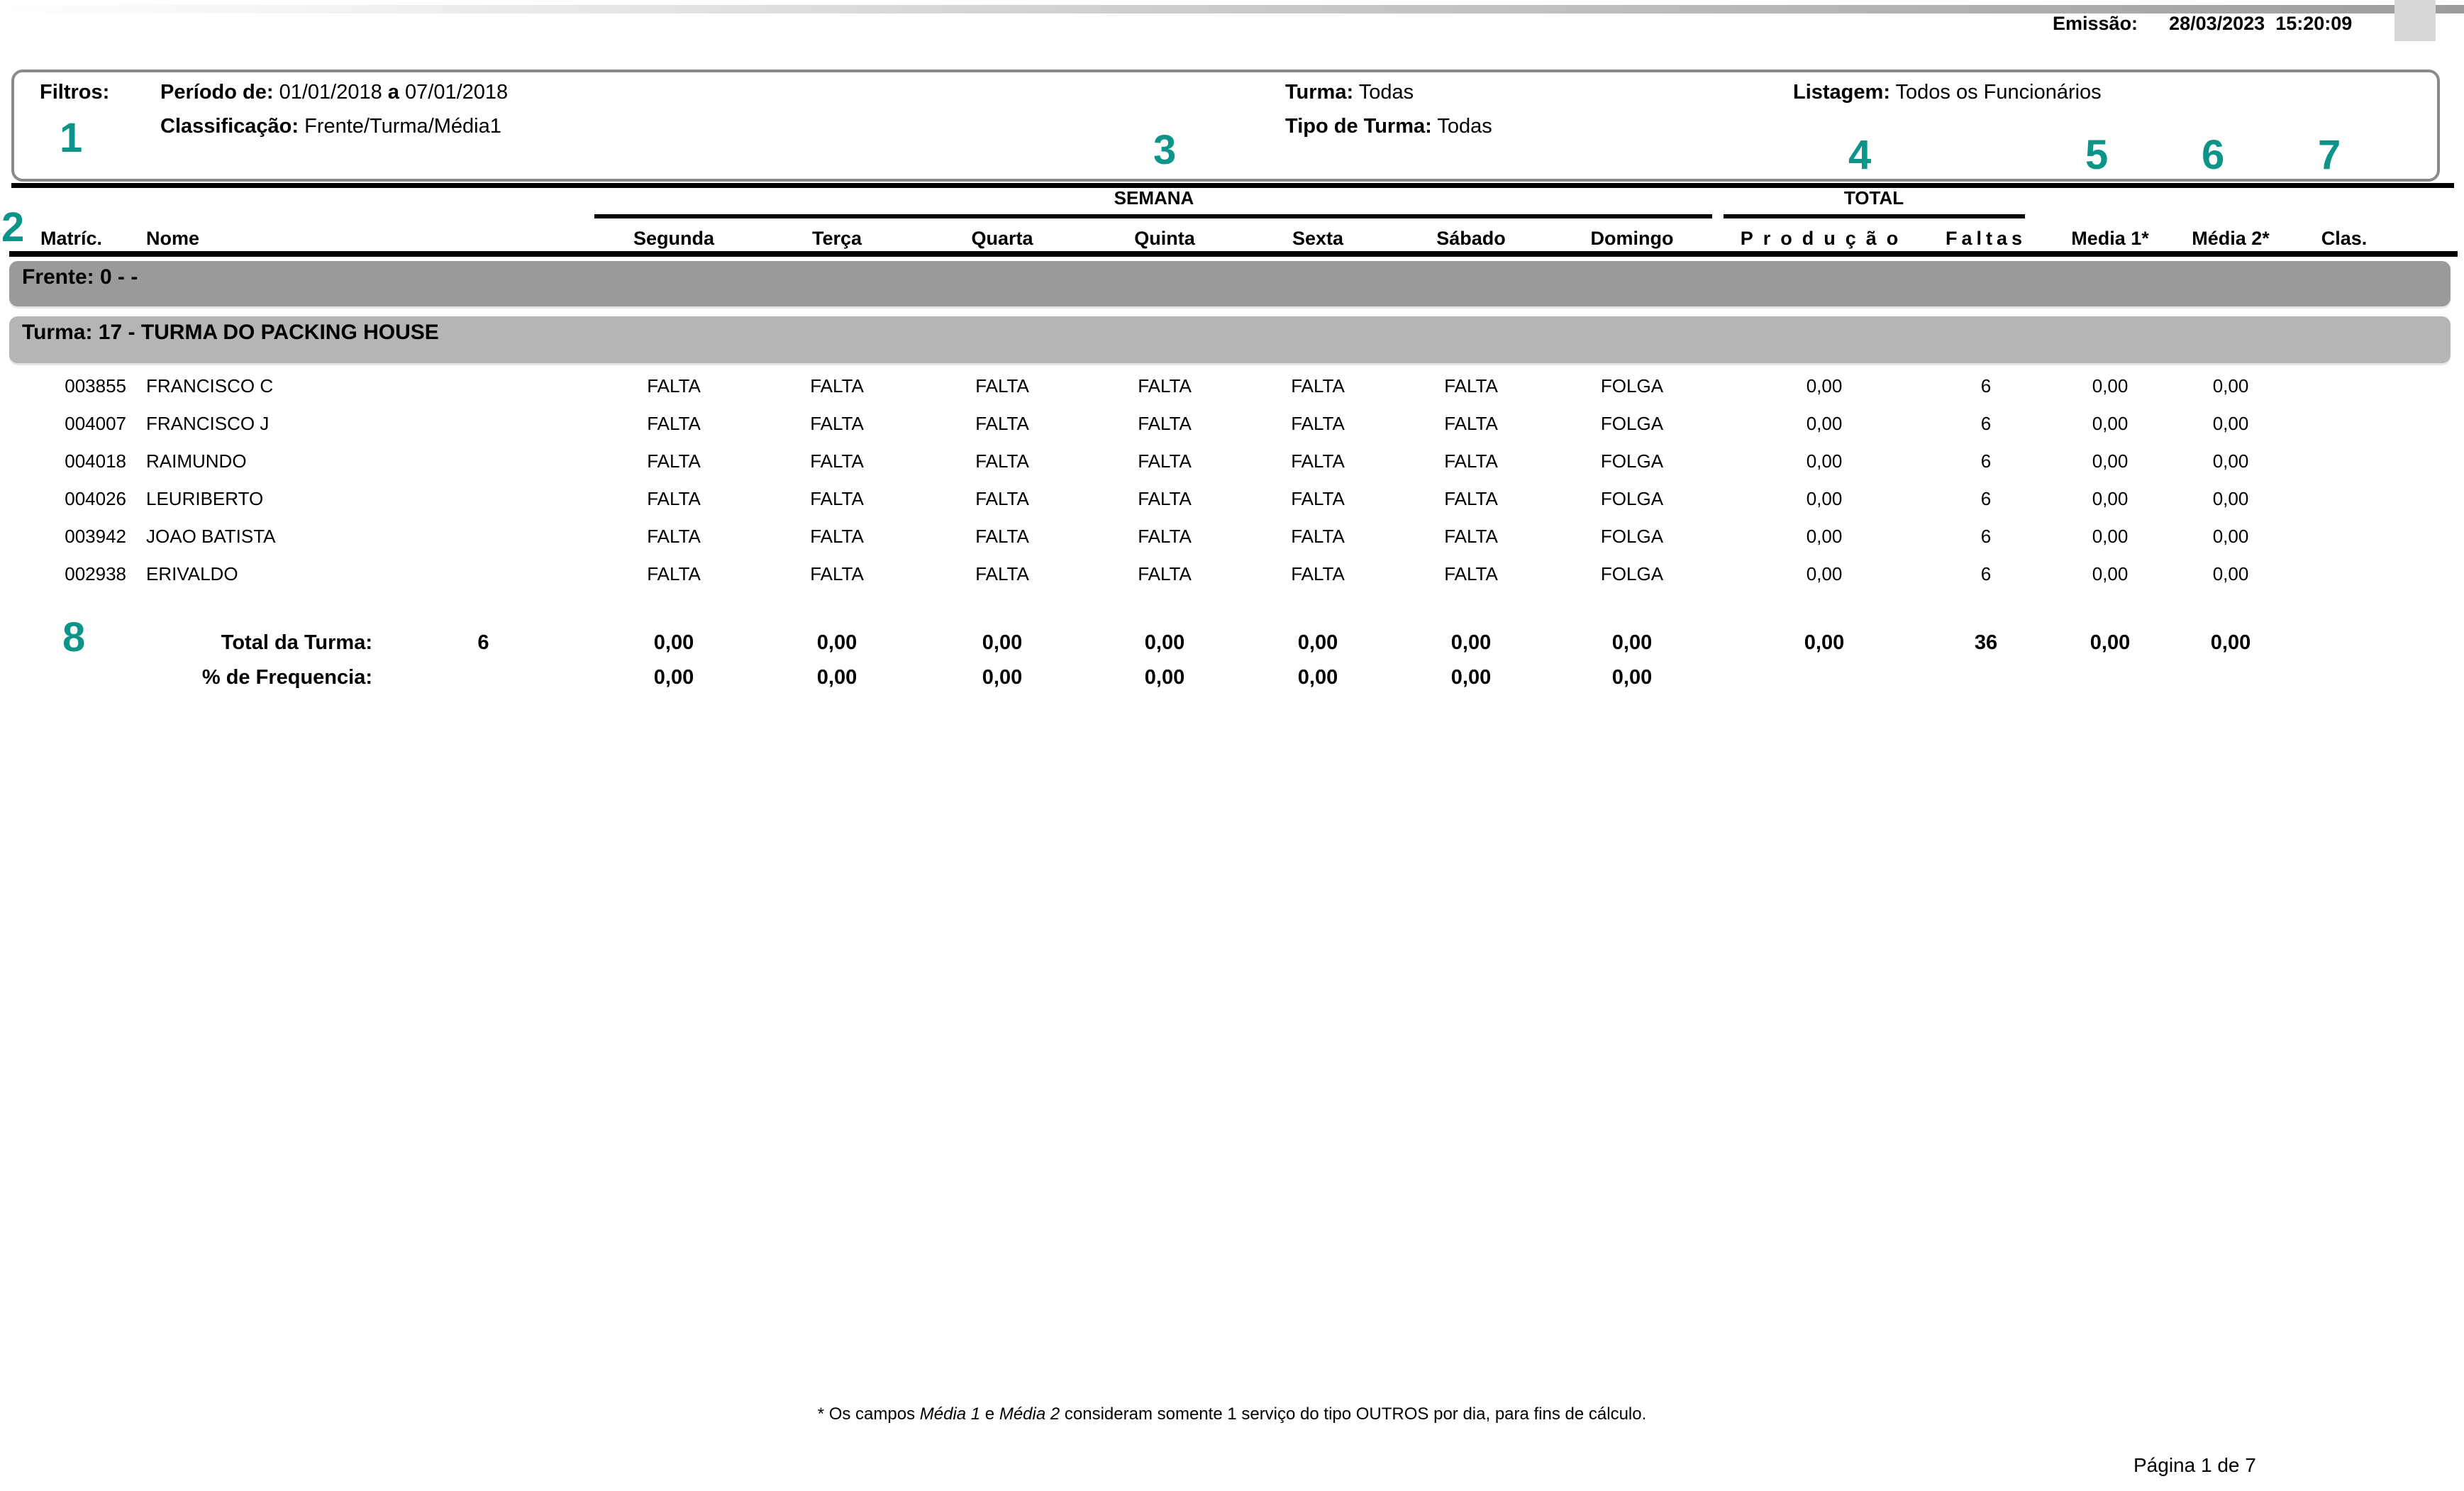  Describe the element at coordinates (1824, 238) in the screenshot. I see `header-producao: Produção` at that location.